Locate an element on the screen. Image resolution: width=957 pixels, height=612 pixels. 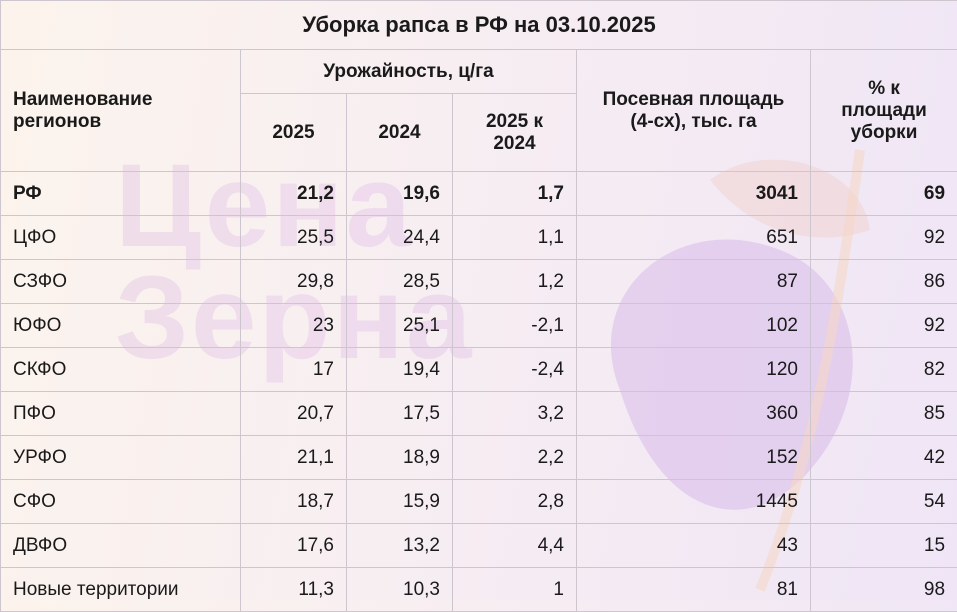
cell-diff: 1 is located at coordinates (515, 590).